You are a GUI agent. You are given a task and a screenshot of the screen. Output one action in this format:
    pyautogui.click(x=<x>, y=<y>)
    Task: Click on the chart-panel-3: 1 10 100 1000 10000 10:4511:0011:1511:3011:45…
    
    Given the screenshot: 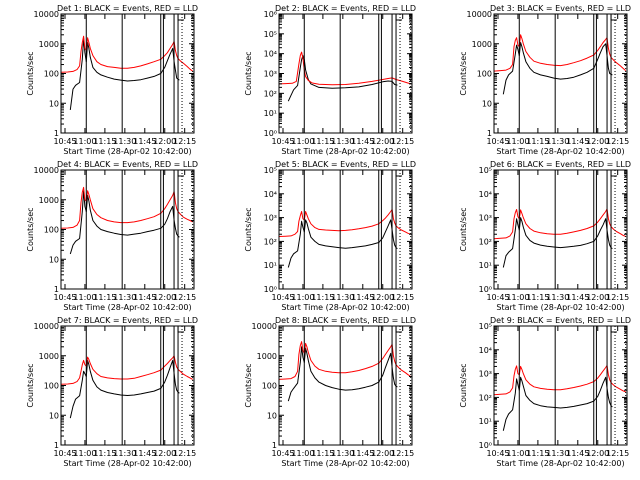 What is the action you would take?
    pyautogui.click(x=545, y=80)
    